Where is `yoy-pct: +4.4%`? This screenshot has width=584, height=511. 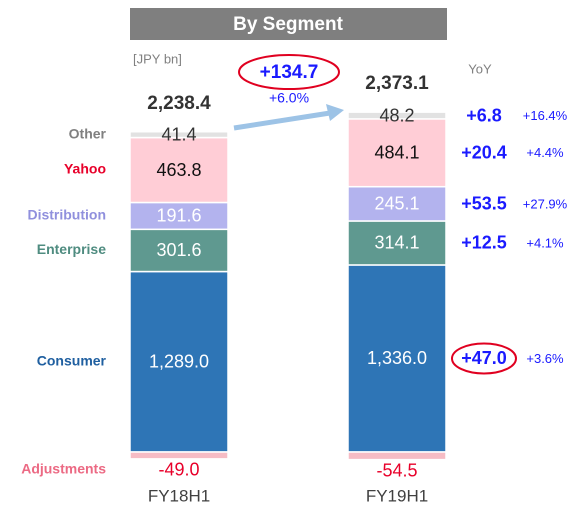 yoy-pct: +4.4% is located at coordinates (545, 152).